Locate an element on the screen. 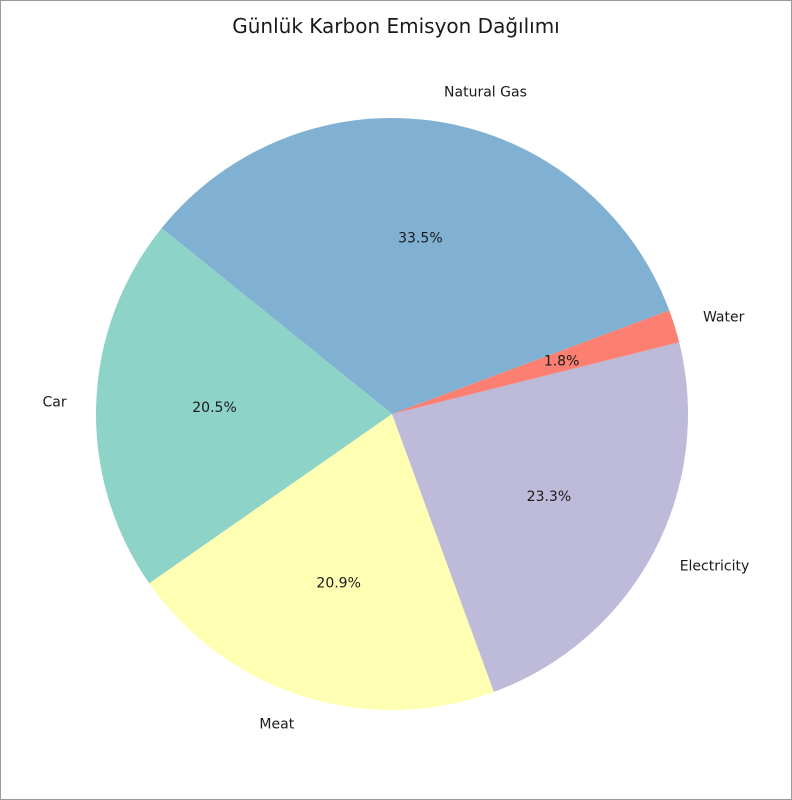 This screenshot has height=800, width=792. pct-label-car: 20.5% is located at coordinates (214, 408).